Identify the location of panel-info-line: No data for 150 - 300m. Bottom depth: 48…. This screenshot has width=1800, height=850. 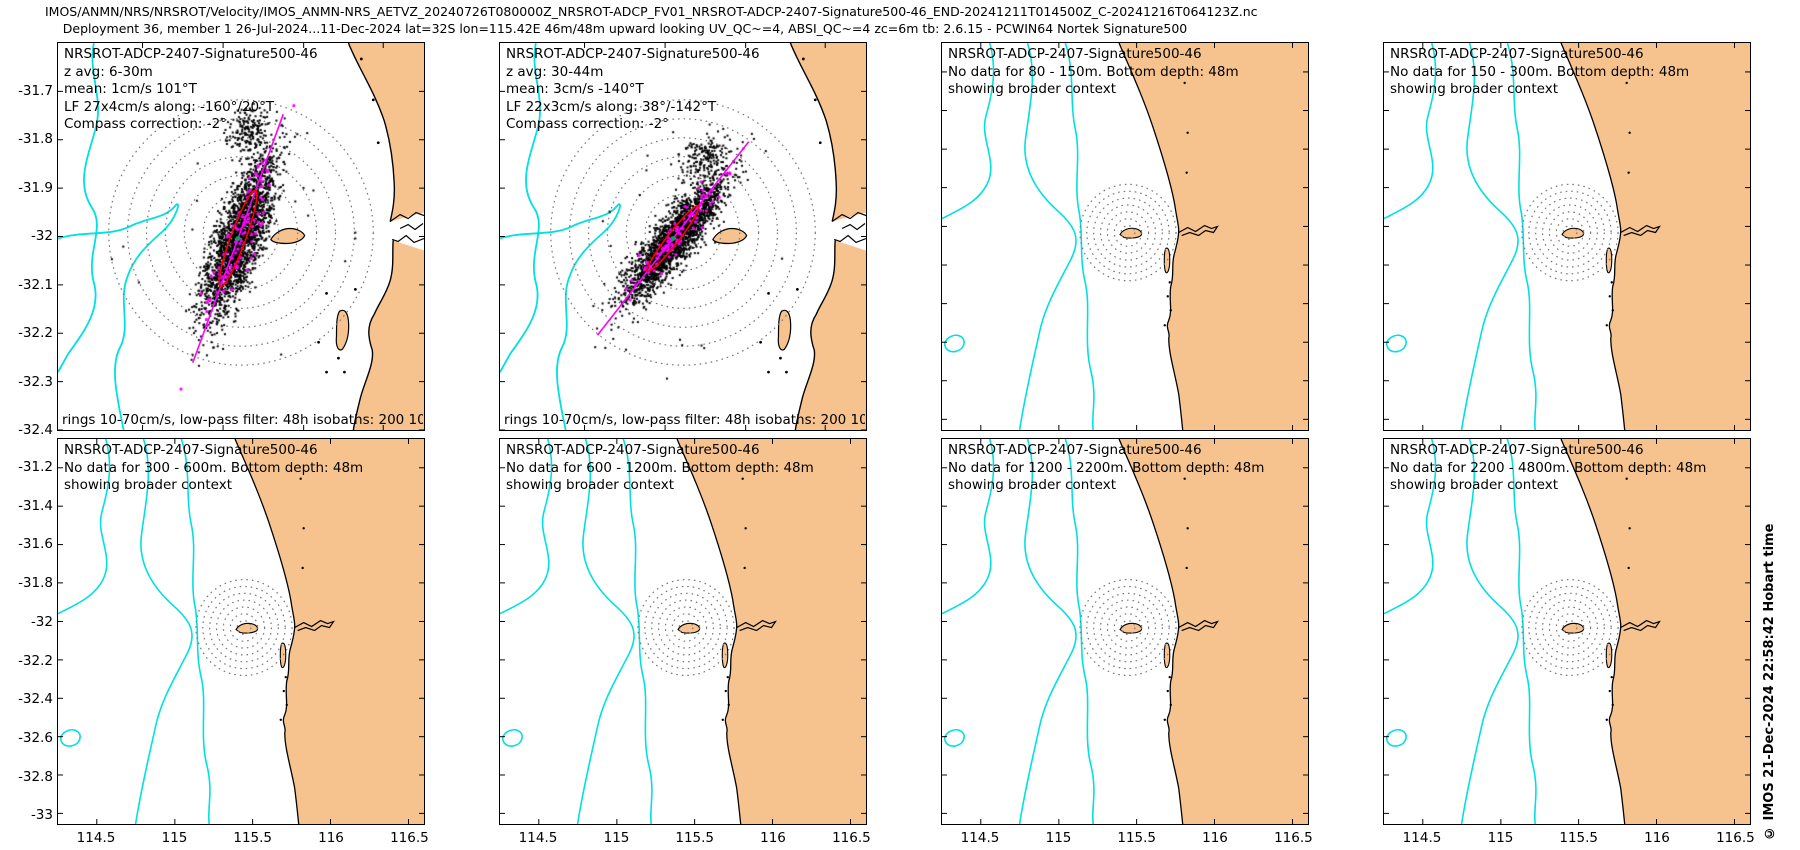
(1540, 71).